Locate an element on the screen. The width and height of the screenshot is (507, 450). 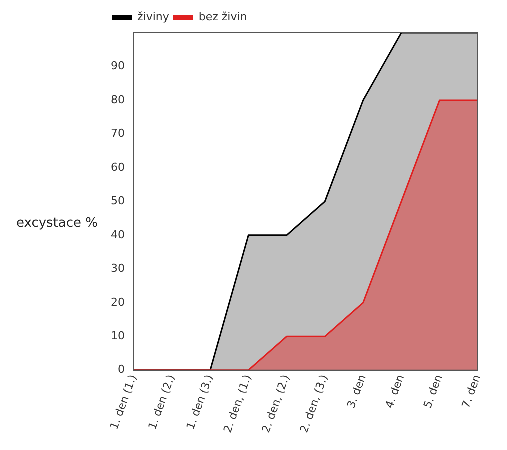
legend-label: živiny is located at coordinates (154, 17).